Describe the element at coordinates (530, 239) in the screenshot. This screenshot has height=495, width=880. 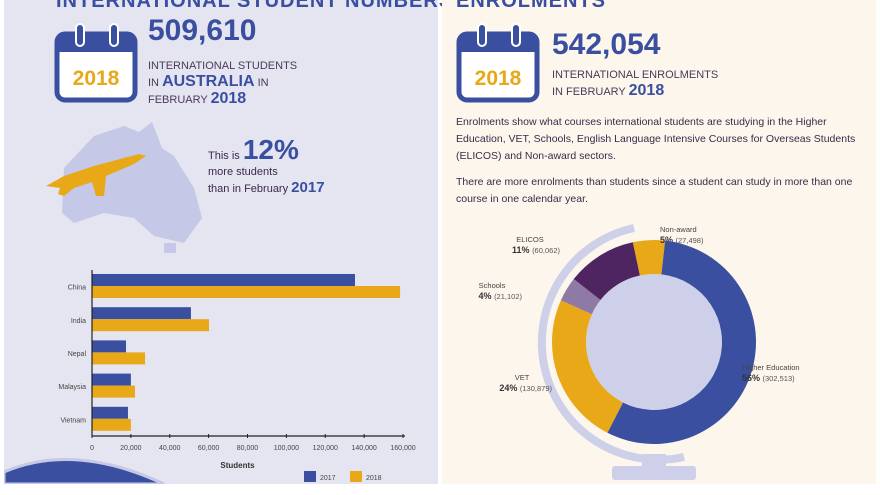
I see `slice-name: ELICOS` at that location.